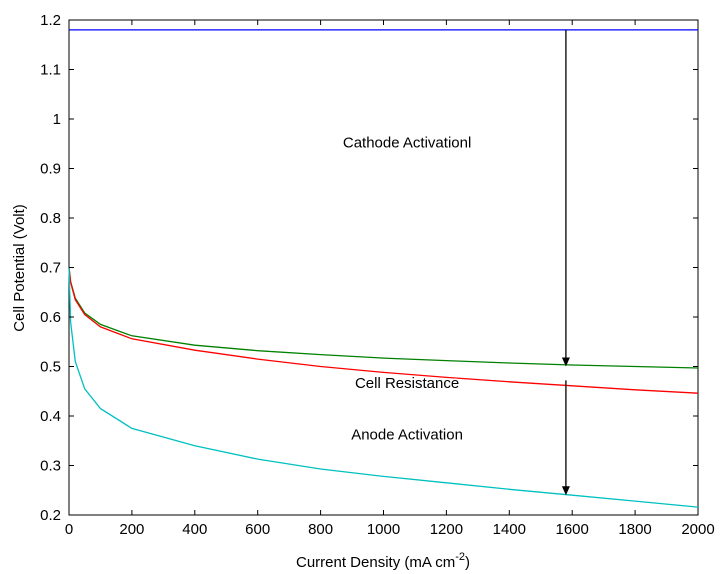 Image resolution: width=720 pixels, height=574 pixels. Describe the element at coordinates (57, 119) in the screenshot. I see `y-tick-label: 1` at that location.